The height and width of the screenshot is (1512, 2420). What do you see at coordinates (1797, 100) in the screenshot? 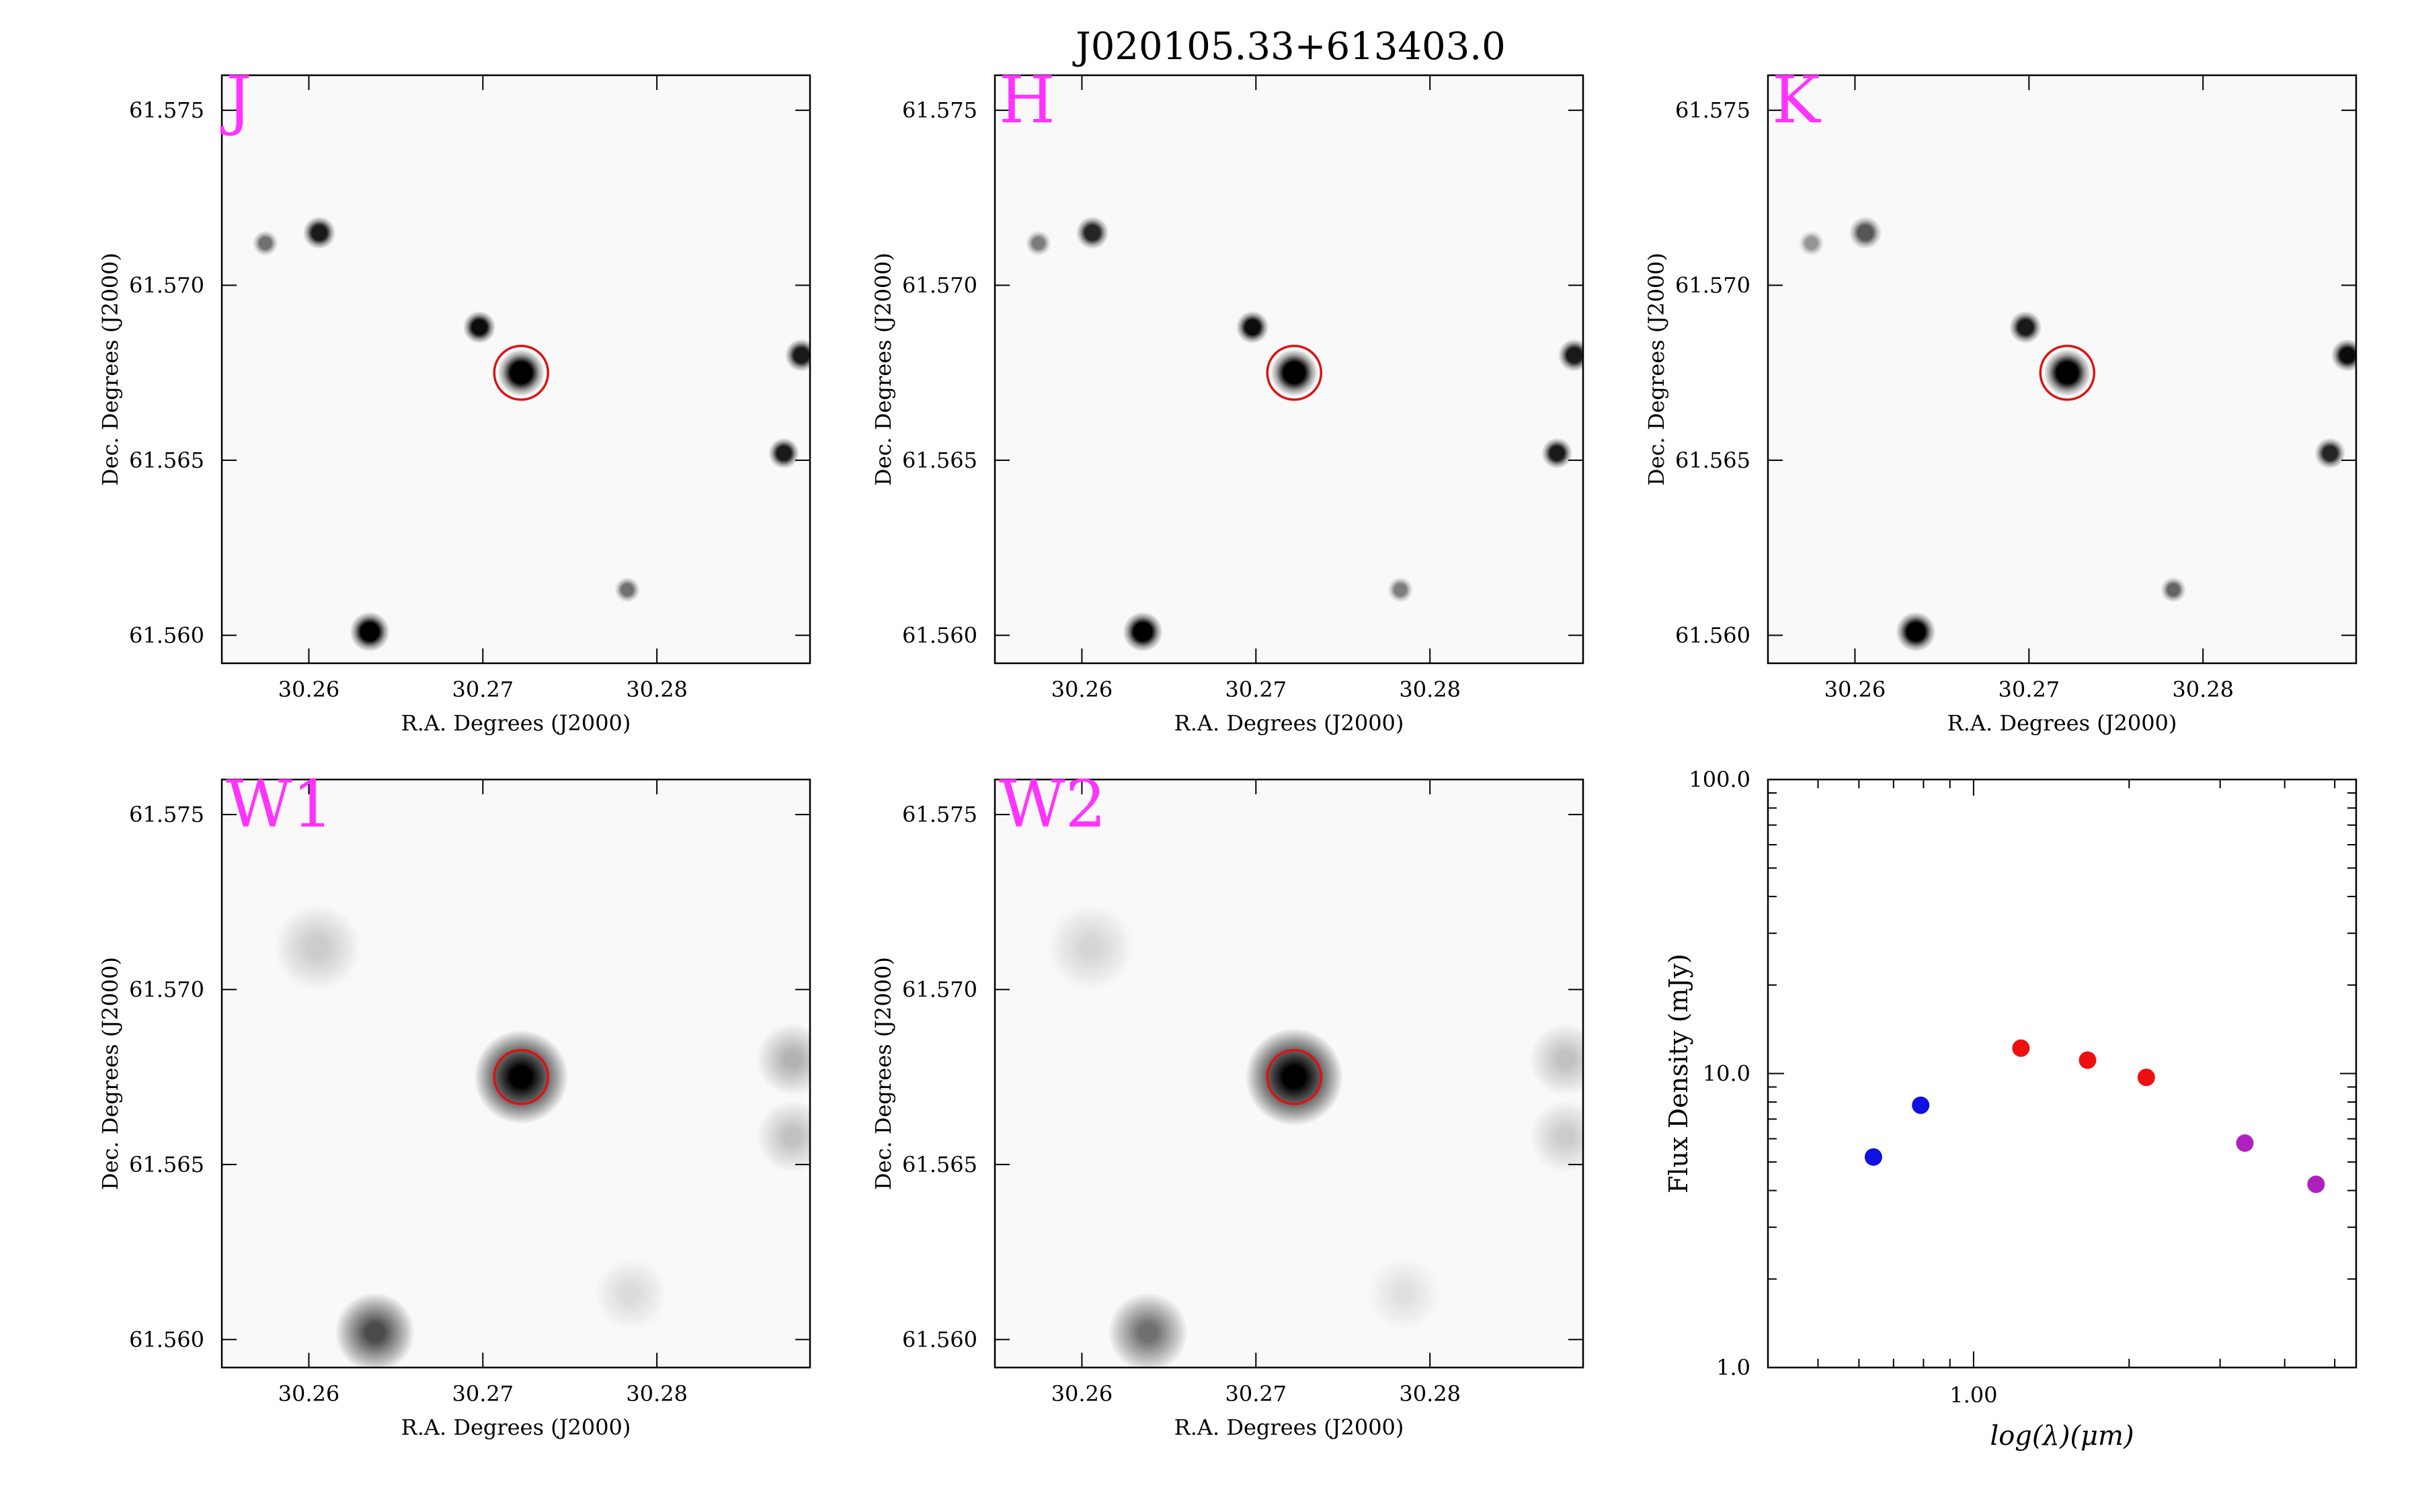
I see `band-label: K` at bounding box center [1797, 100].